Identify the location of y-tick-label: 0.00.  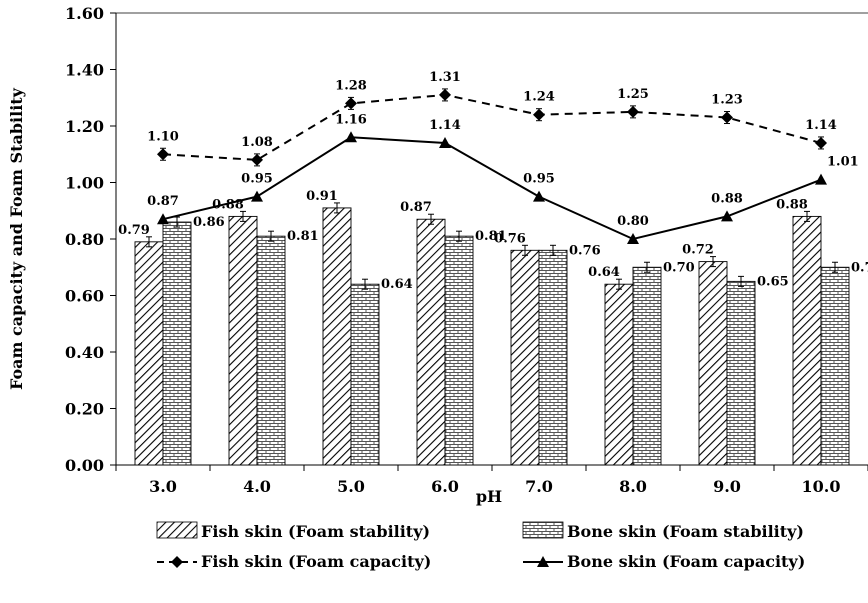
(84, 465).